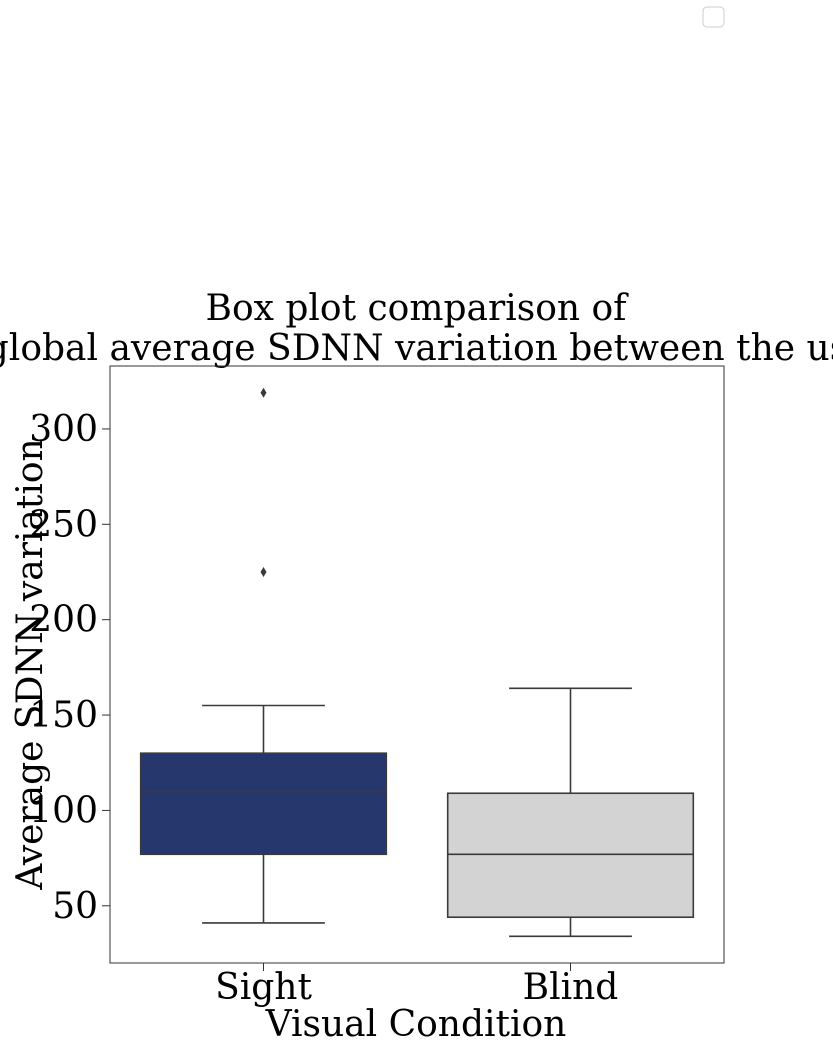 This screenshot has width=833, height=1049. Describe the element at coordinates (63, 429) in the screenshot. I see `y-tick-label: 300` at that location.